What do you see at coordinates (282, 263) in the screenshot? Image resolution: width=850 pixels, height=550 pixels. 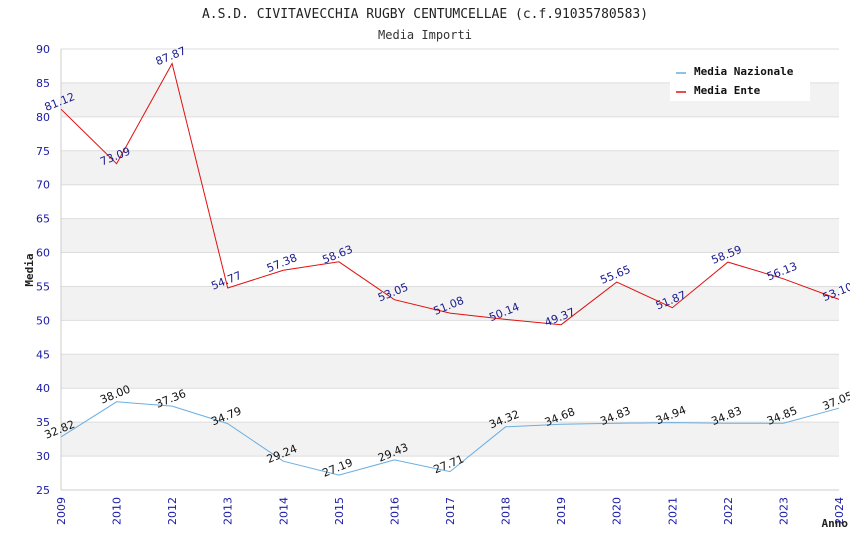 I see `data-label: 57.38` at bounding box center [282, 263].